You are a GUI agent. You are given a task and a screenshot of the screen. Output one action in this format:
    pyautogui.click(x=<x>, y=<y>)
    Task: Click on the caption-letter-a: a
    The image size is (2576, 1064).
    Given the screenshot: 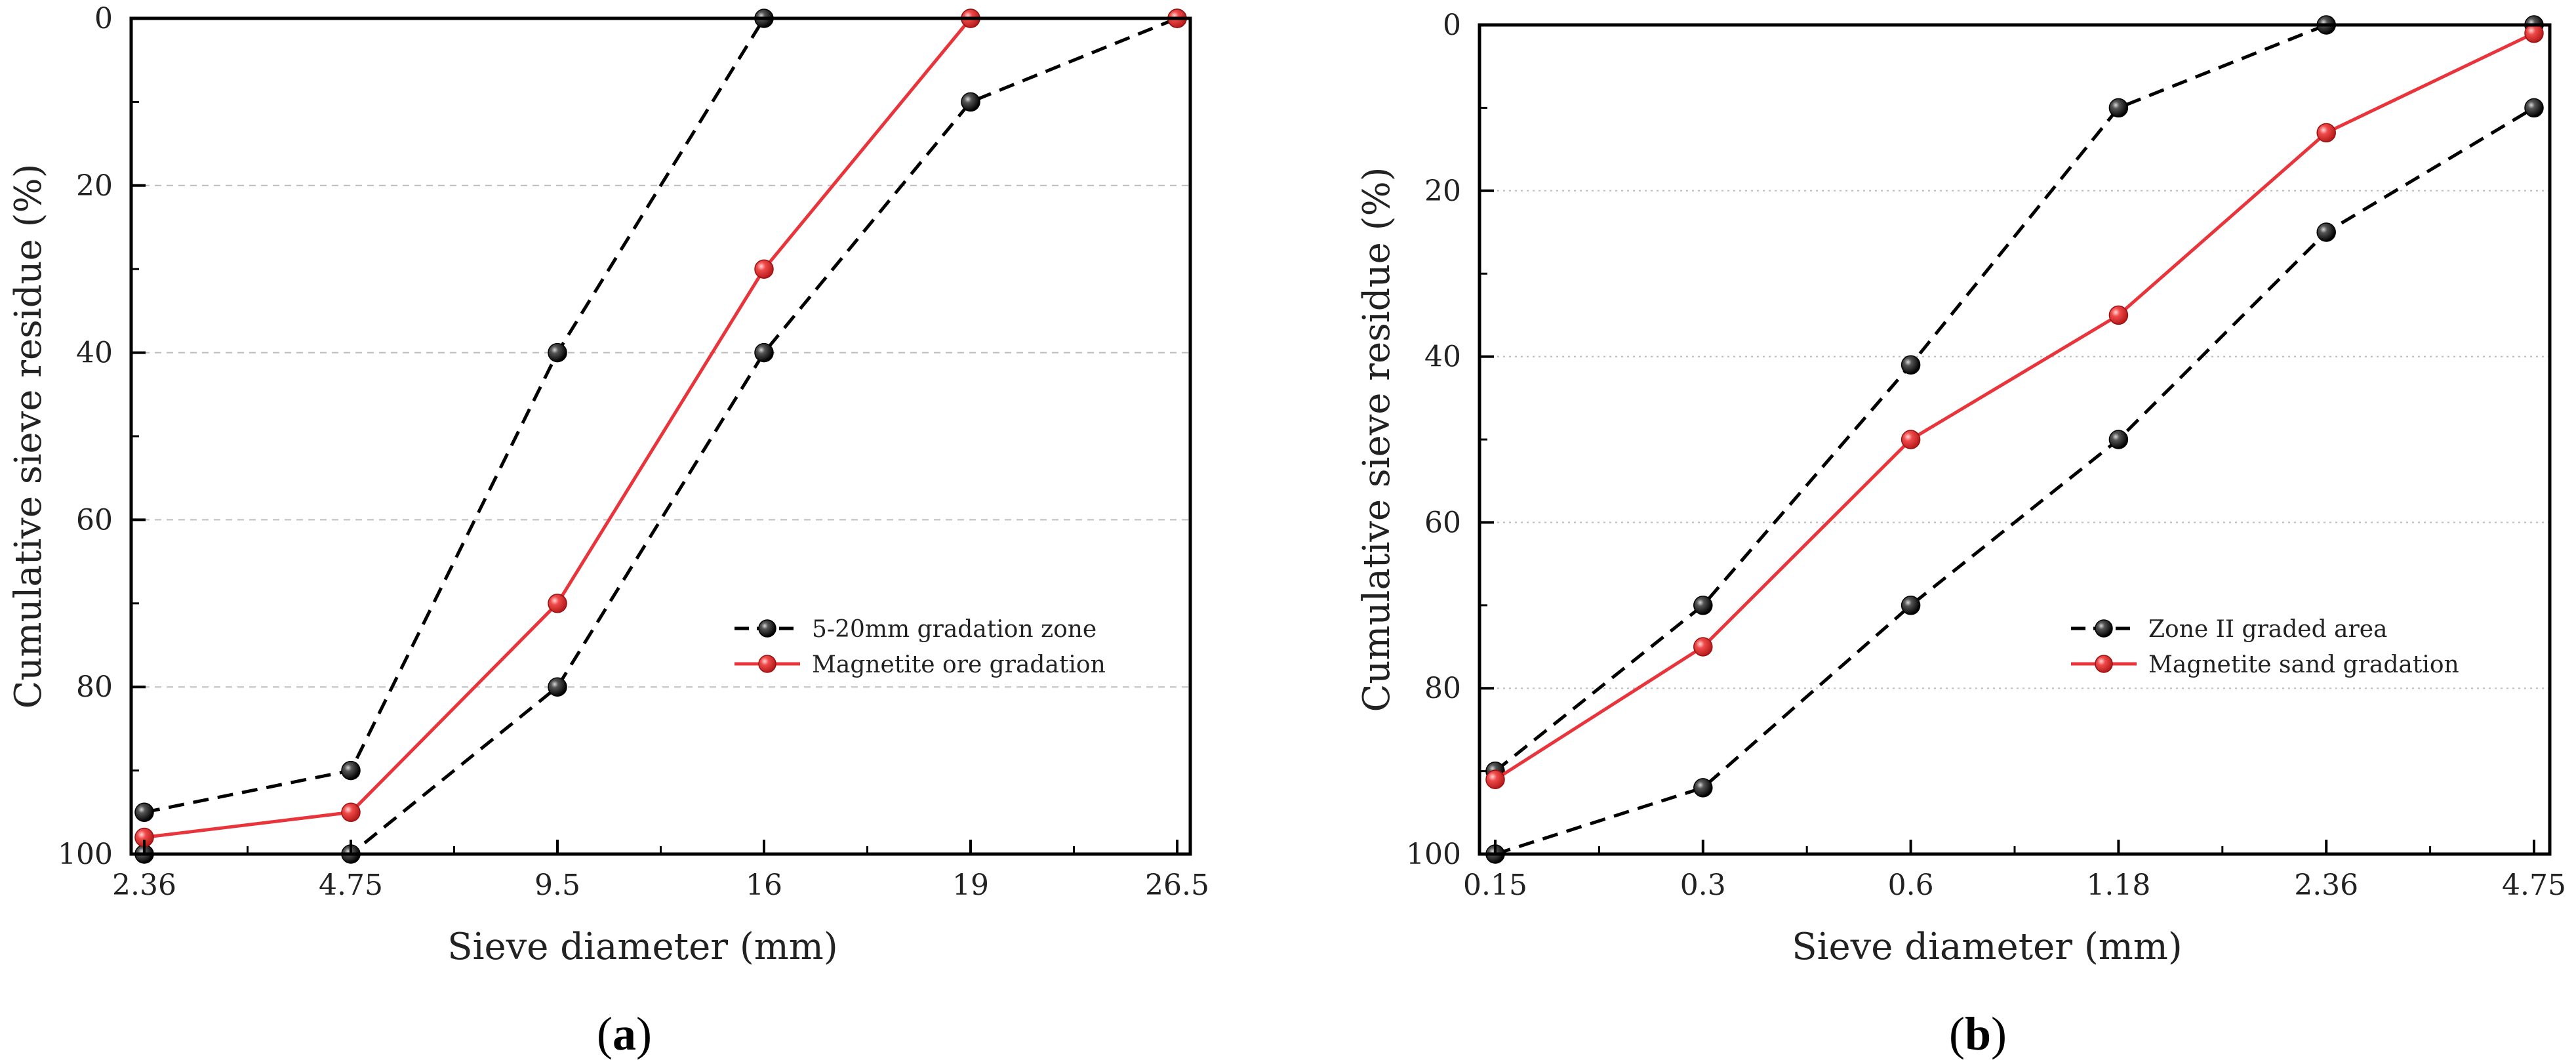 What is the action you would take?
    pyautogui.click(x=624, y=1034)
    